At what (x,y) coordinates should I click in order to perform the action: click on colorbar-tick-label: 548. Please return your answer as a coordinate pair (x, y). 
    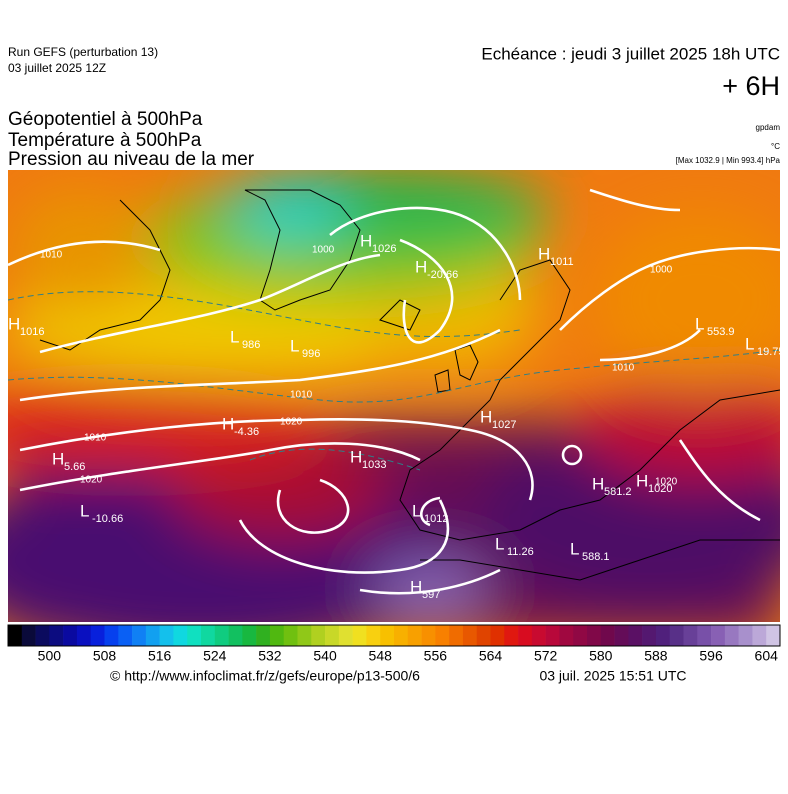
    Looking at the image, I should click on (381, 656).